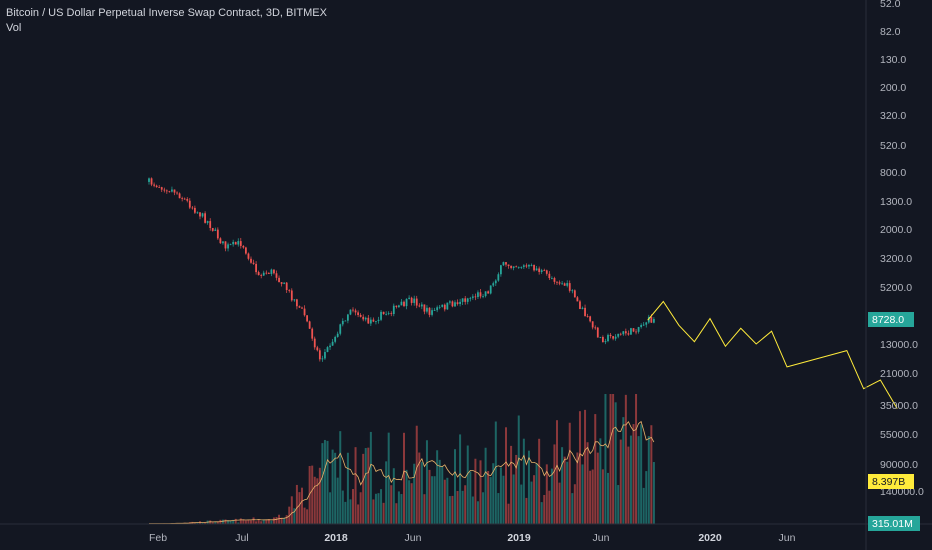 This screenshot has width=932, height=550. What do you see at coordinates (472, 538) in the screenshot?
I see `time-axis: Feb Jul 2018 Jun 2019 Jun 2020 Jun` at bounding box center [472, 538].